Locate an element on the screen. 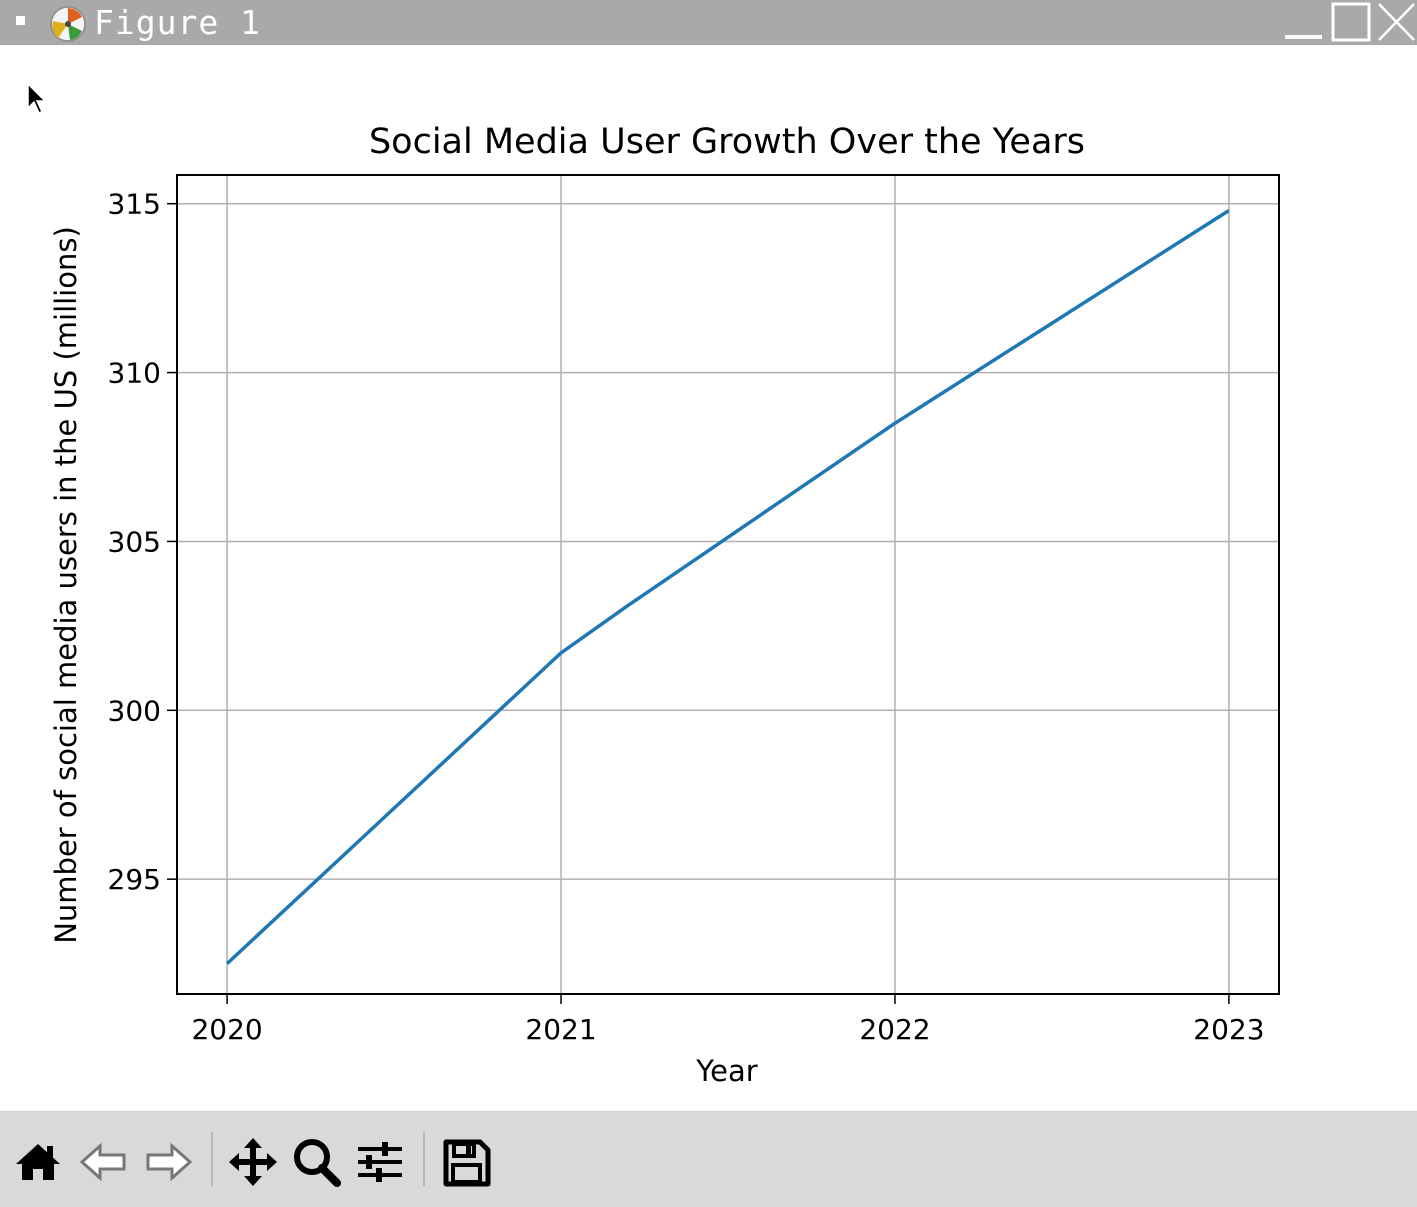 The image size is (1417, 1207). chart-title: Social Media User Growth Over the Years is located at coordinates (727, 142).